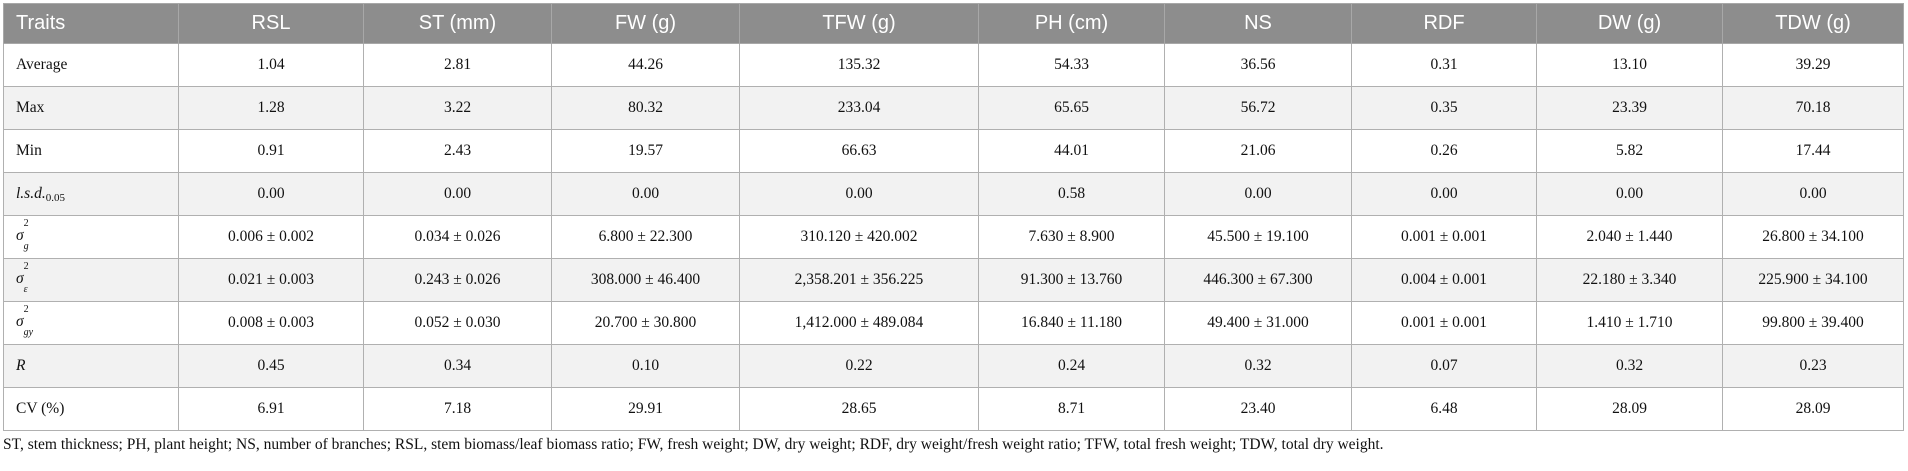  Describe the element at coordinates (1444, 280) in the screenshot. I see `table-cell: 0.004 ± 0.001` at that location.